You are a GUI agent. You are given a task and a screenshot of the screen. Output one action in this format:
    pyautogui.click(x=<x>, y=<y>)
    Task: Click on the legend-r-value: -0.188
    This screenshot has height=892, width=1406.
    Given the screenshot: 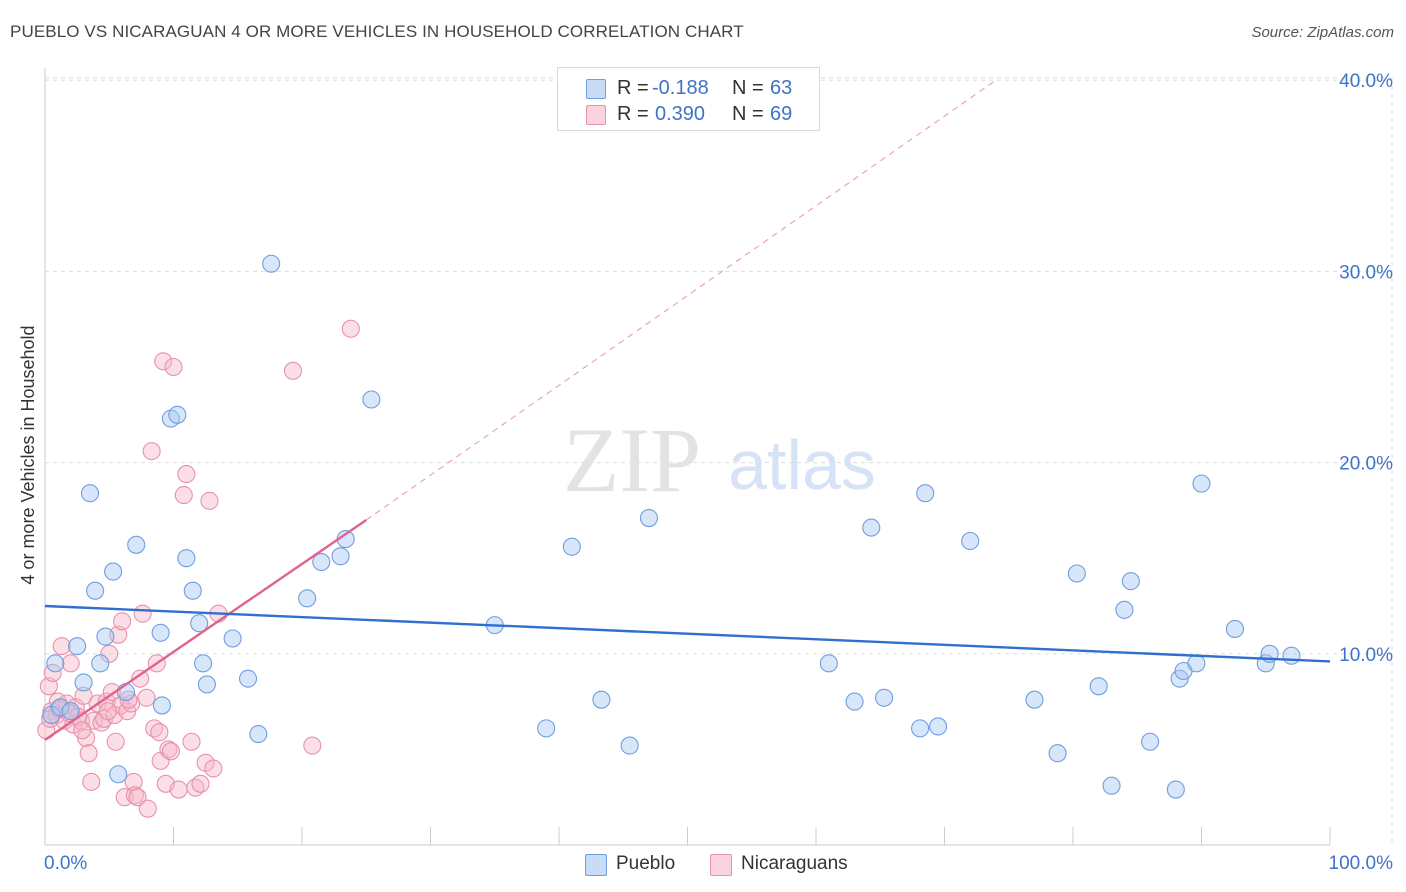 What is the action you would take?
    pyautogui.click(x=680, y=88)
    